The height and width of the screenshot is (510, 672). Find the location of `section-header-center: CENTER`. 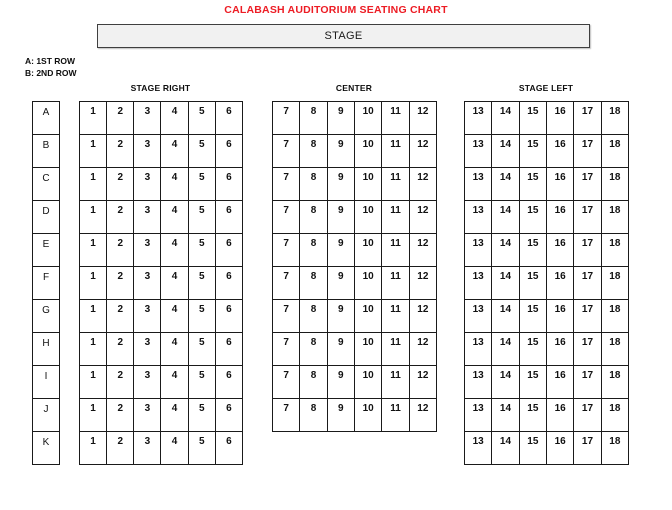

section-header-center: CENTER is located at coordinates (354, 88).